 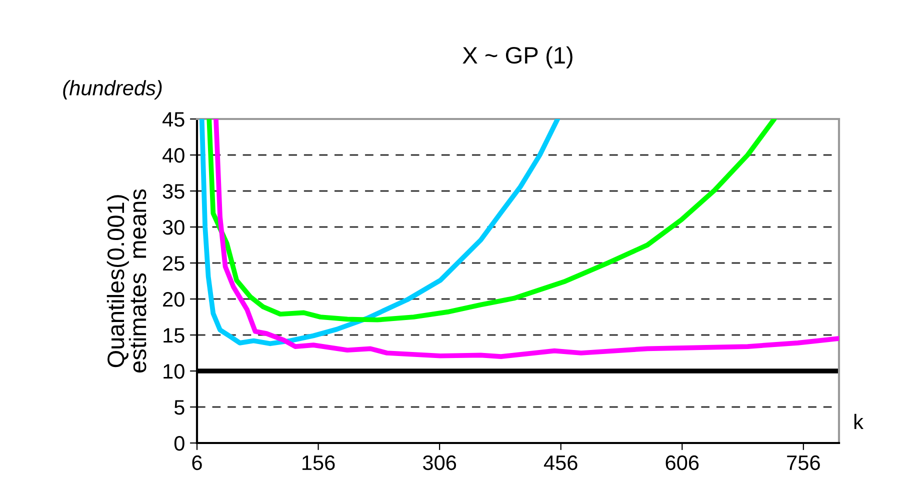 What do you see at coordinates (173, 263) in the screenshot?
I see `y-tick-label: 25` at bounding box center [173, 263].